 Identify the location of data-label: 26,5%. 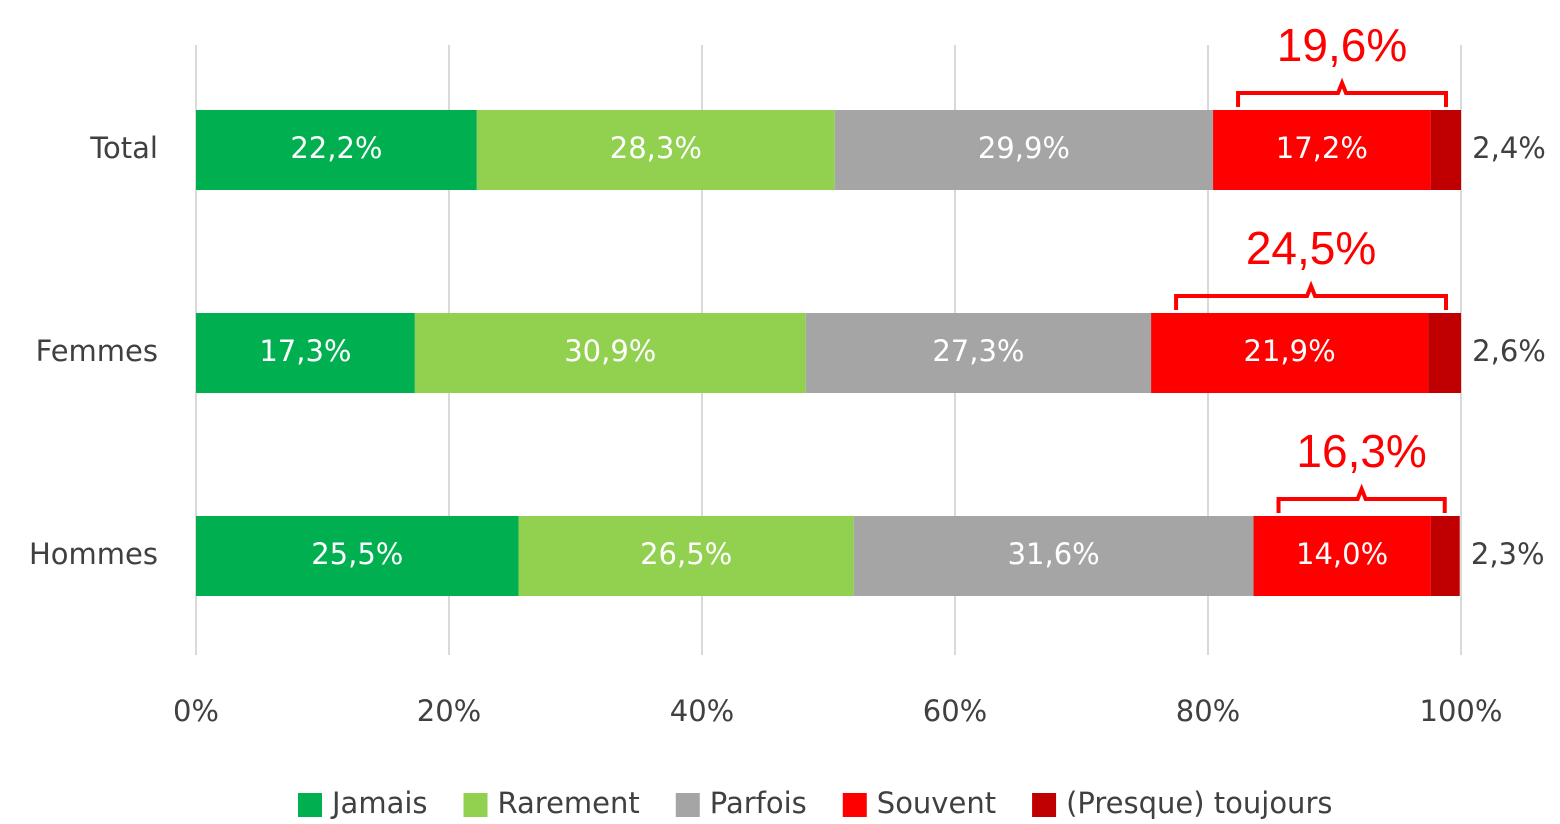
(686, 554).